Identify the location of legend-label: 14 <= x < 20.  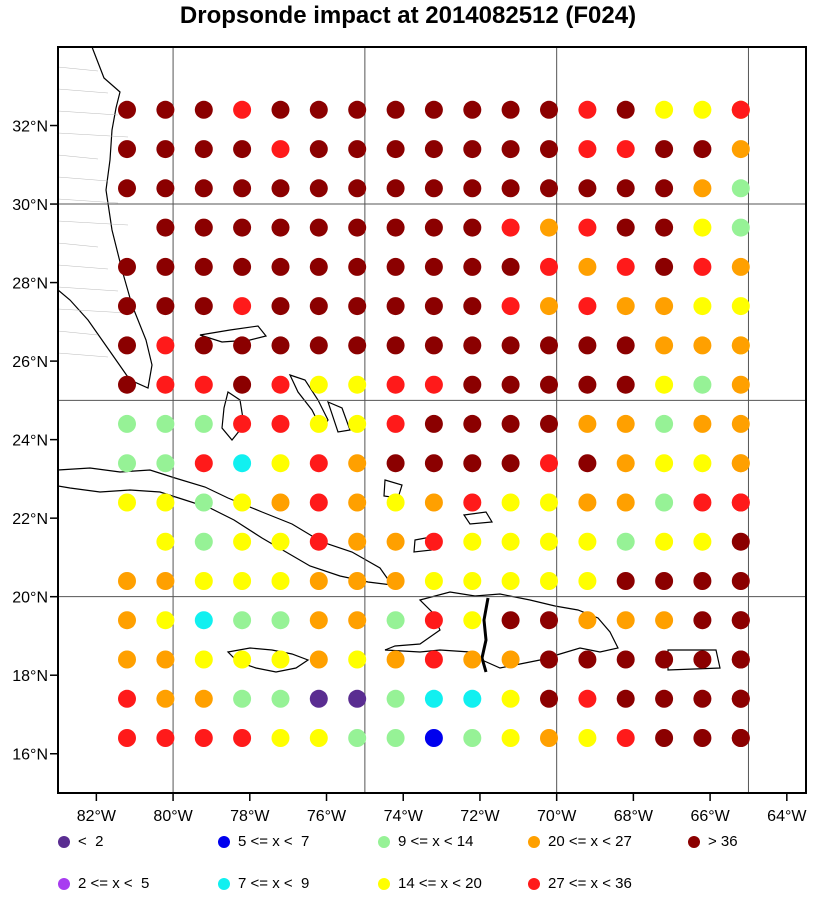
(440, 883).